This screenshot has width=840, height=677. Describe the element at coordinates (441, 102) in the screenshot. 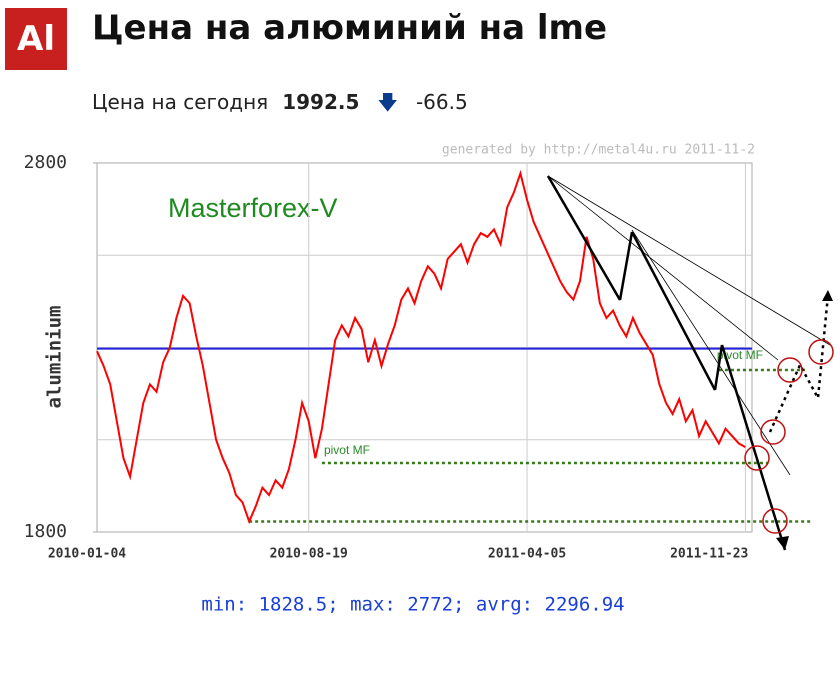

I see `price-change: -66.5` at that location.